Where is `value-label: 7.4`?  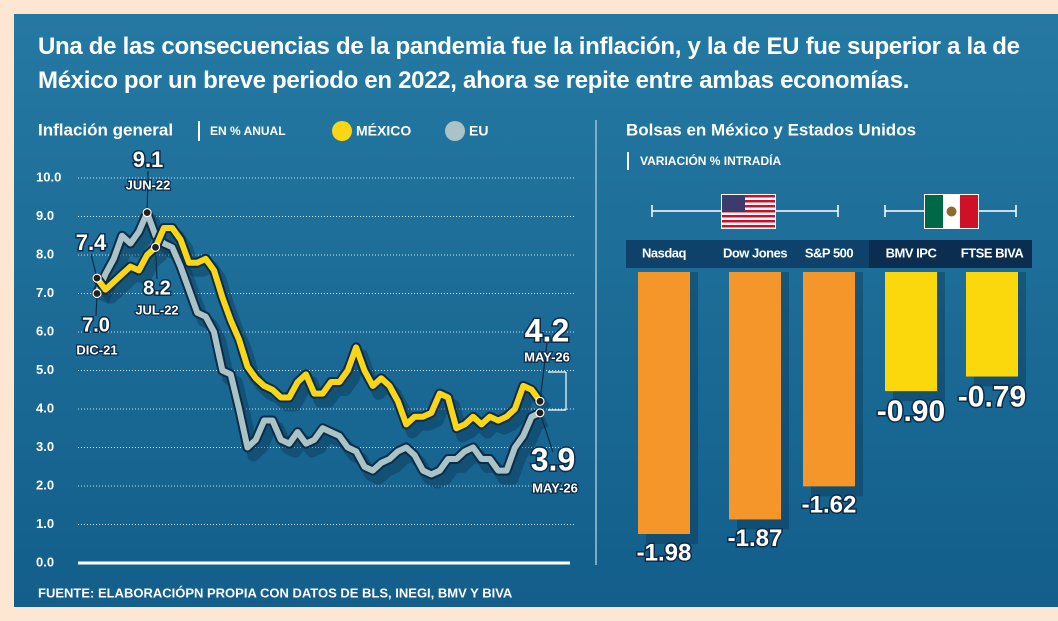
value-label: 7.4 is located at coordinates (91, 242).